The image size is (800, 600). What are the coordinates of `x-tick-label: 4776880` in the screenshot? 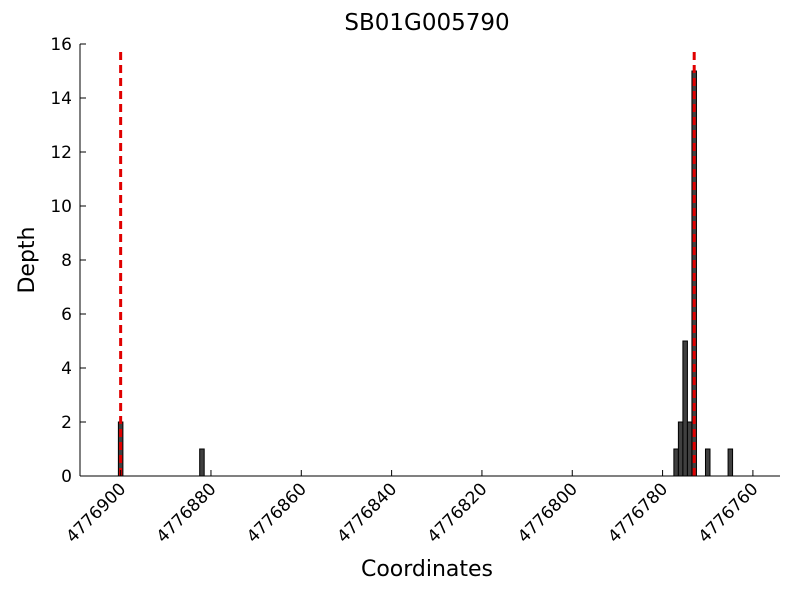 It's located at (187, 513).